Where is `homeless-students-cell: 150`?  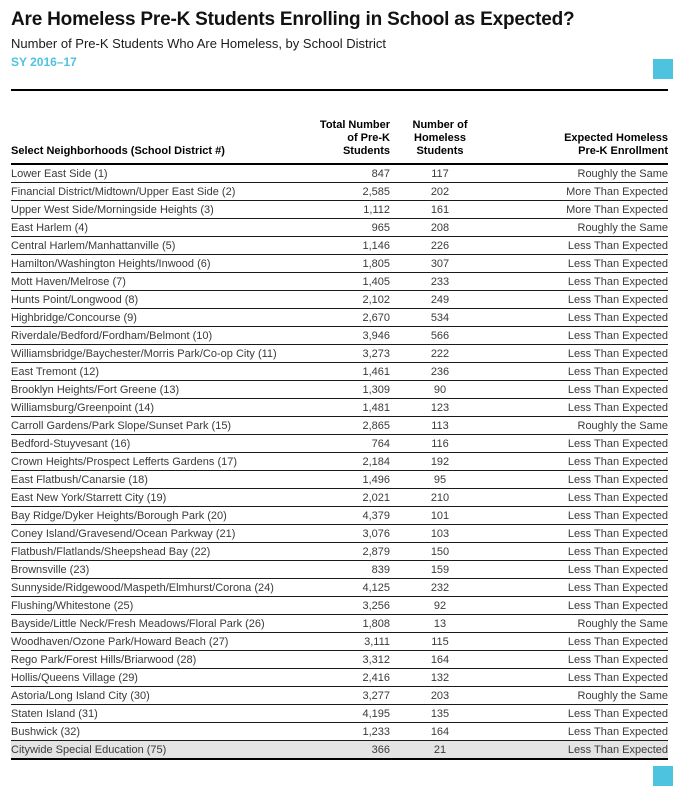 homeless-students-cell: 150 is located at coordinates (440, 551).